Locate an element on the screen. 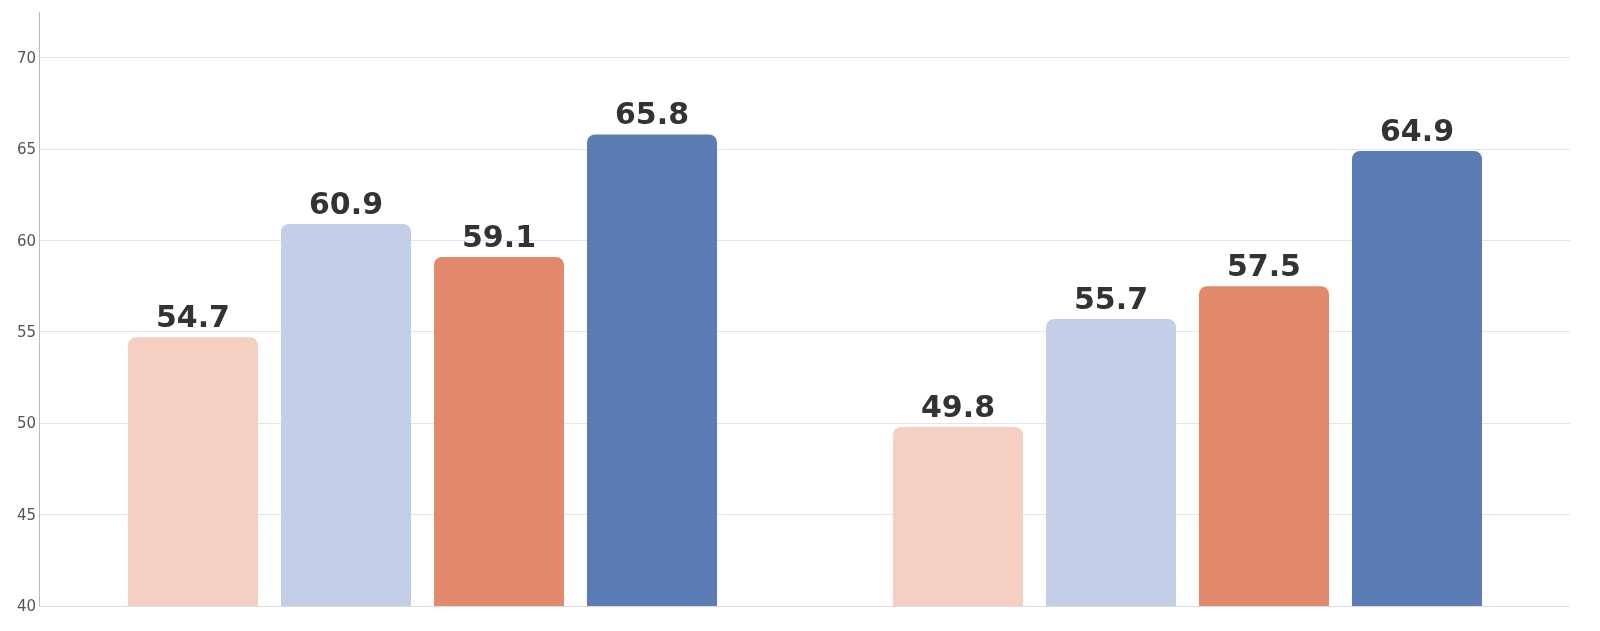 Image resolution: width=1600 pixels, height=631 pixels. data-label: 59.1 is located at coordinates (499, 236).